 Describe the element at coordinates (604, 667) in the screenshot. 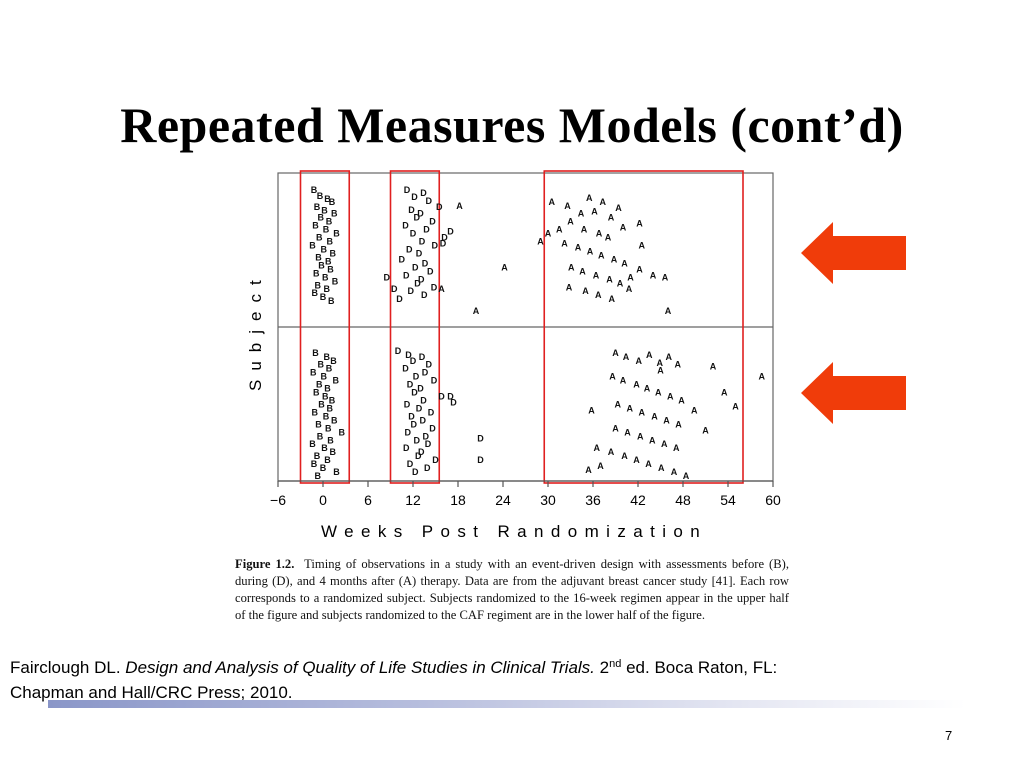

I see `citation-edition: 2` at that location.